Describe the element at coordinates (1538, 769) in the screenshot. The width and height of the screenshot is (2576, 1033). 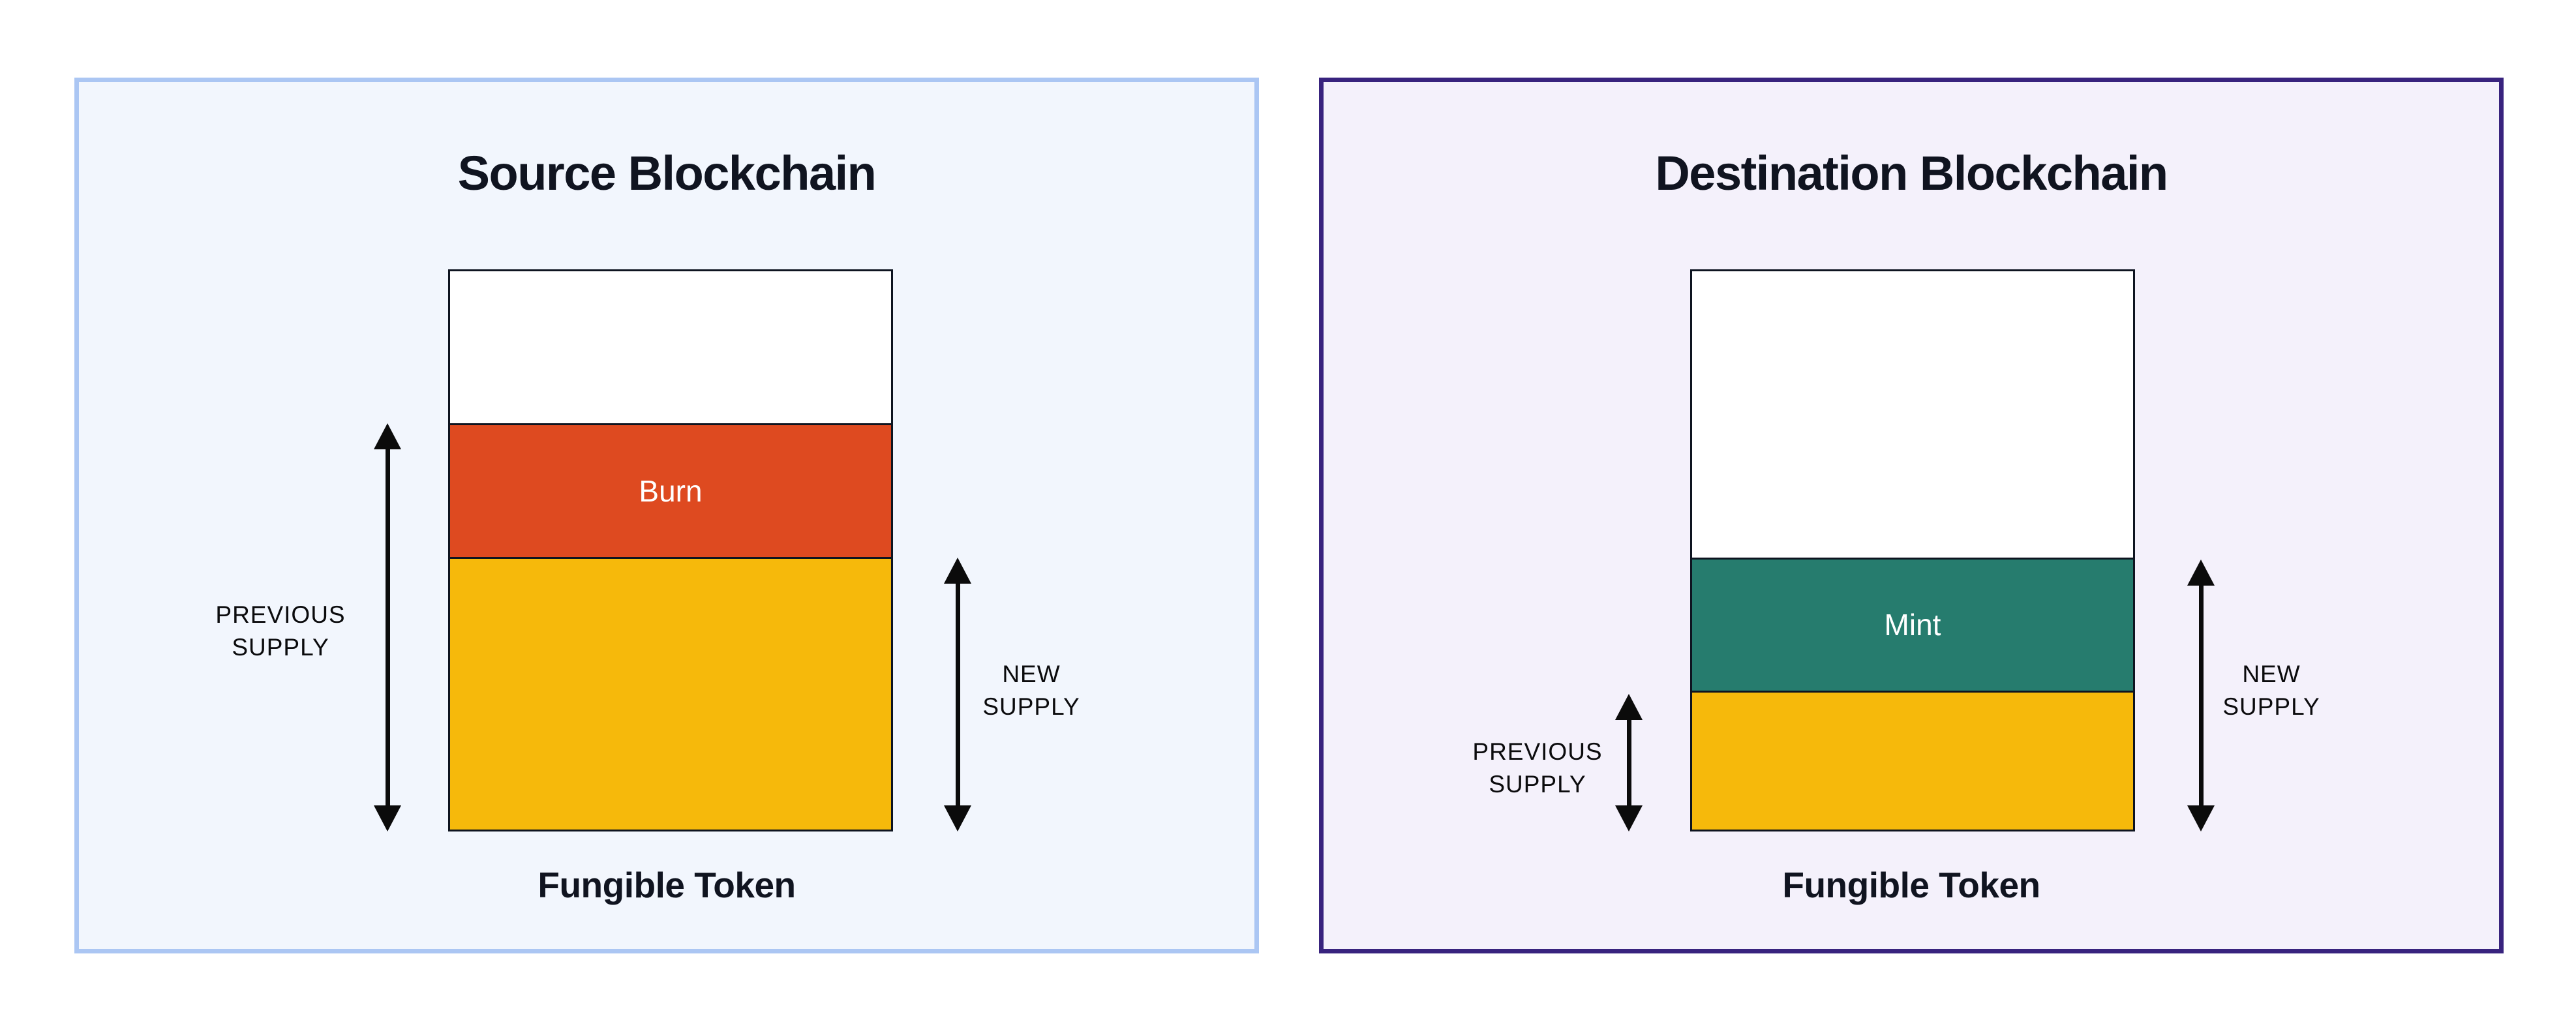
I see `destination-previous-supply-label: PREVIOUS SUPPLY` at that location.